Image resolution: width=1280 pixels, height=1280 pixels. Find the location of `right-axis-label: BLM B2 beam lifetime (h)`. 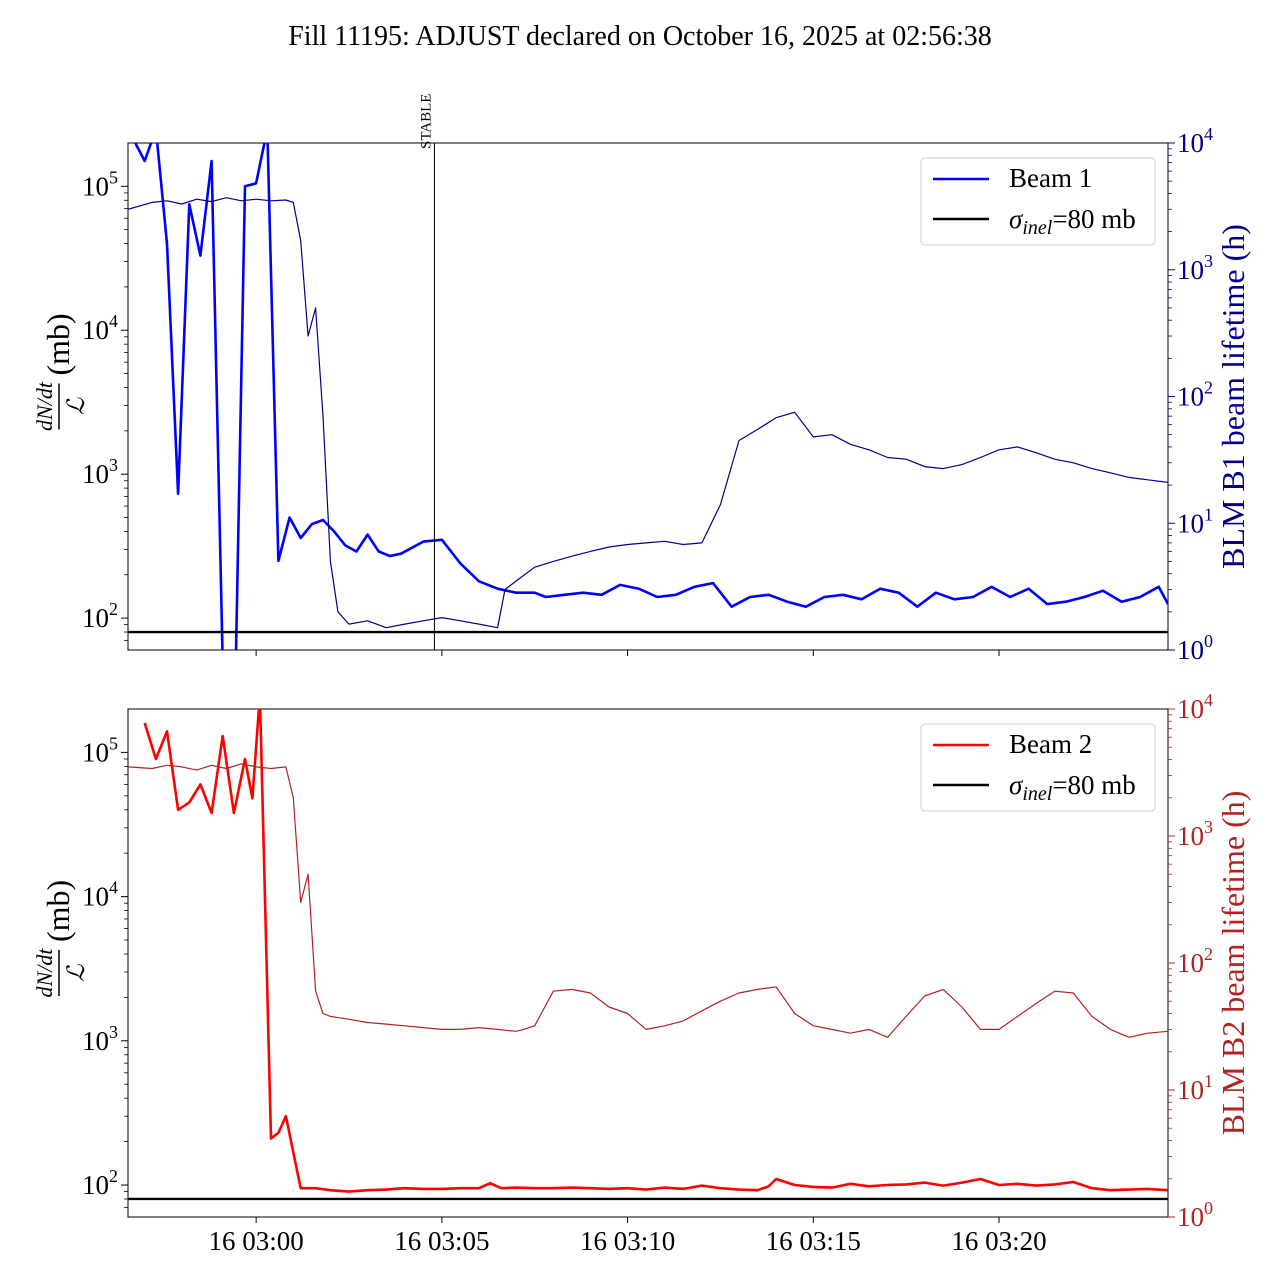

right-axis-label: BLM B2 beam lifetime (h) is located at coordinates (1233, 963).